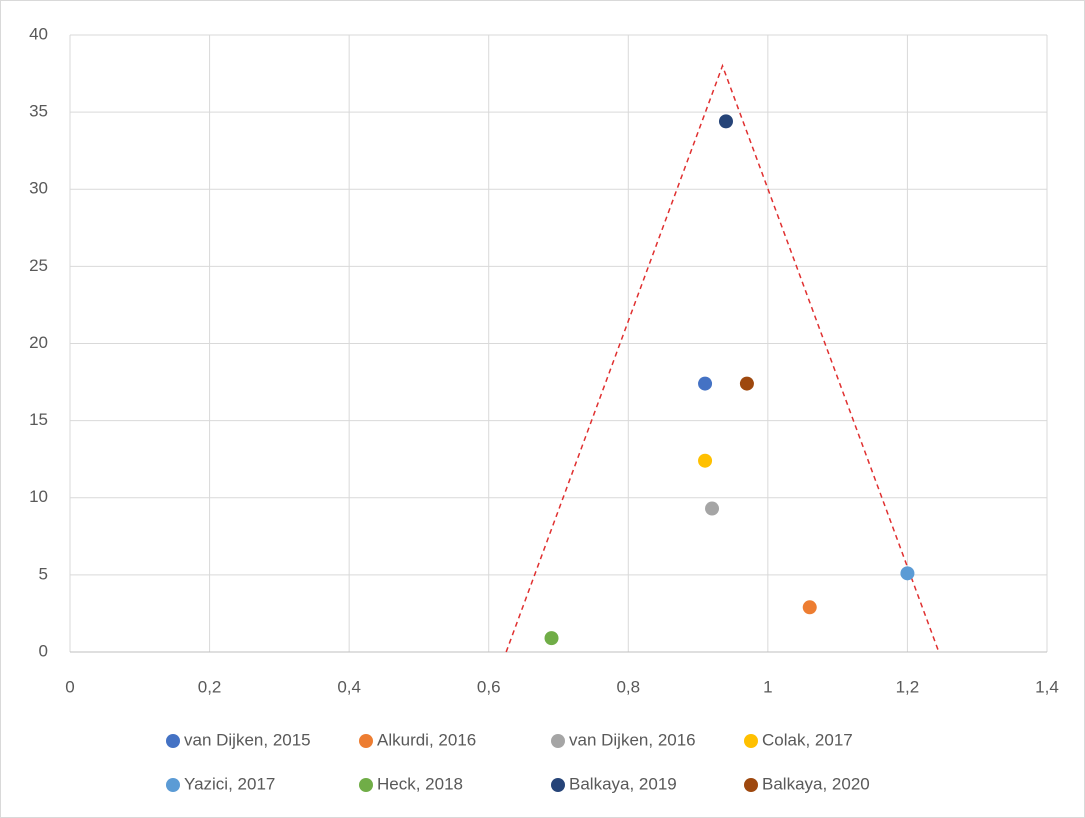 Image resolution: width=1085 pixels, height=818 pixels. Describe the element at coordinates (229, 783) in the screenshot. I see `legend-label: Yazici, 2017` at that location.